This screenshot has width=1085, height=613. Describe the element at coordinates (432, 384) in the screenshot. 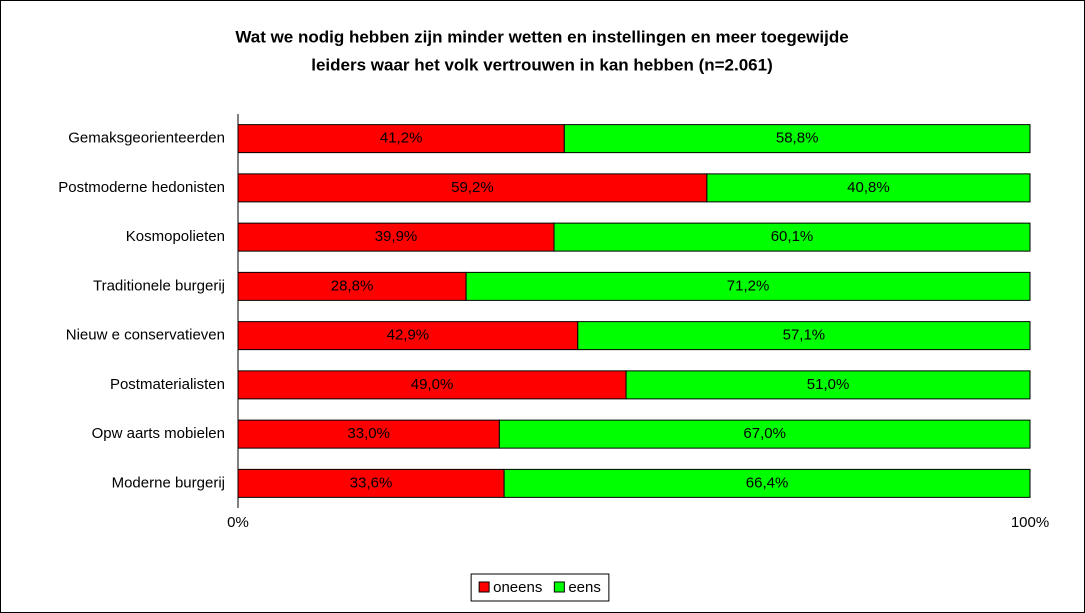

I see `data-label: 49,0%` at that location.